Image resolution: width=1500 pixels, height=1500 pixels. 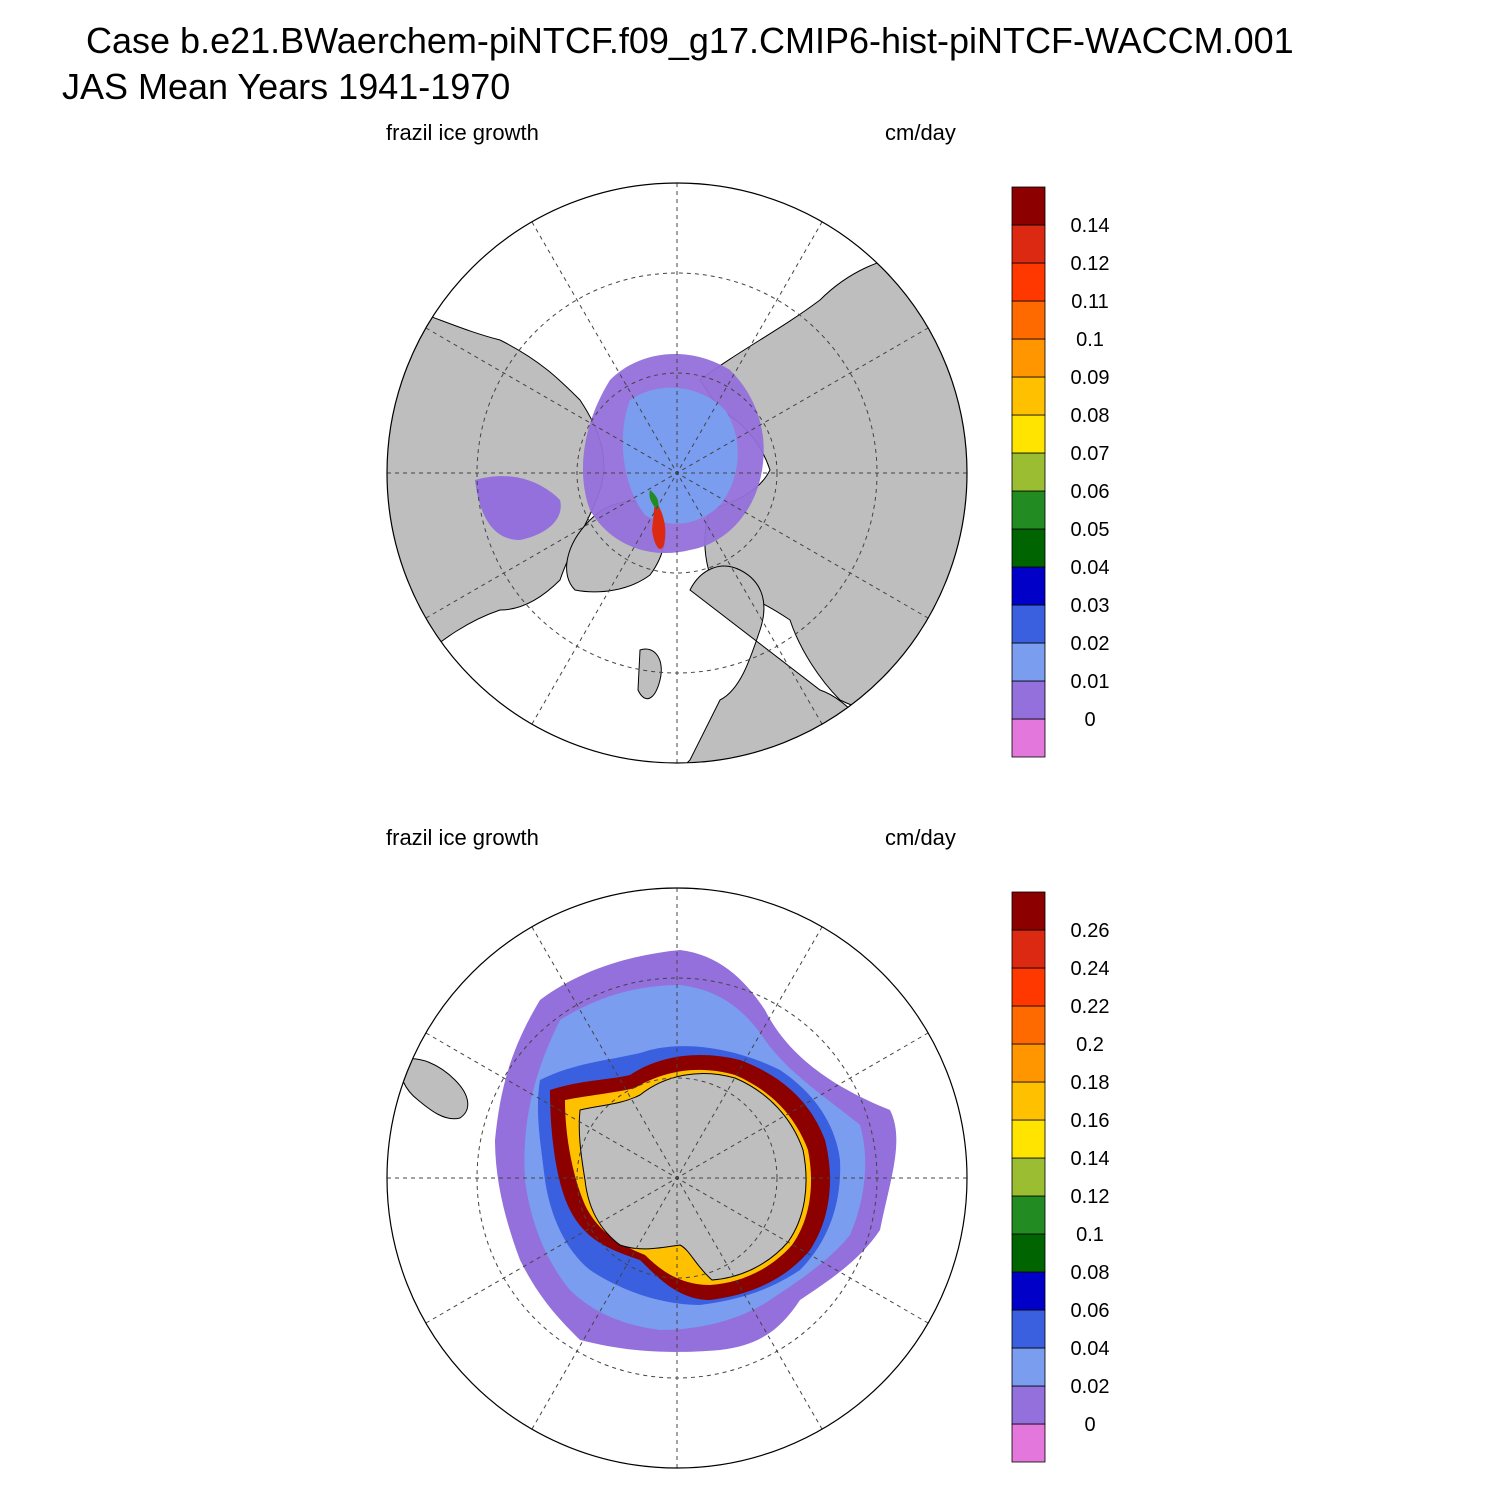 I want to click on north-frazil-field, so click(x=619, y=453).